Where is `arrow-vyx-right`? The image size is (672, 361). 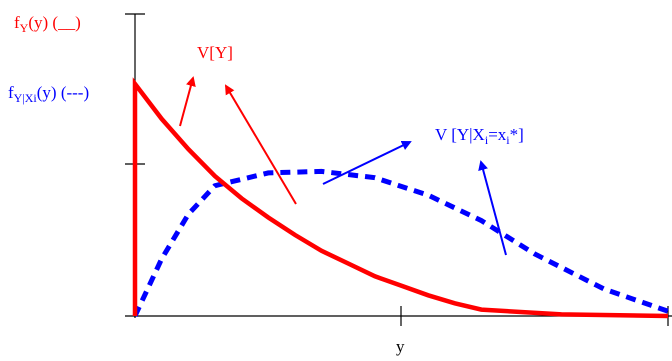 arrow-vyx-right is located at coordinates (492, 208).